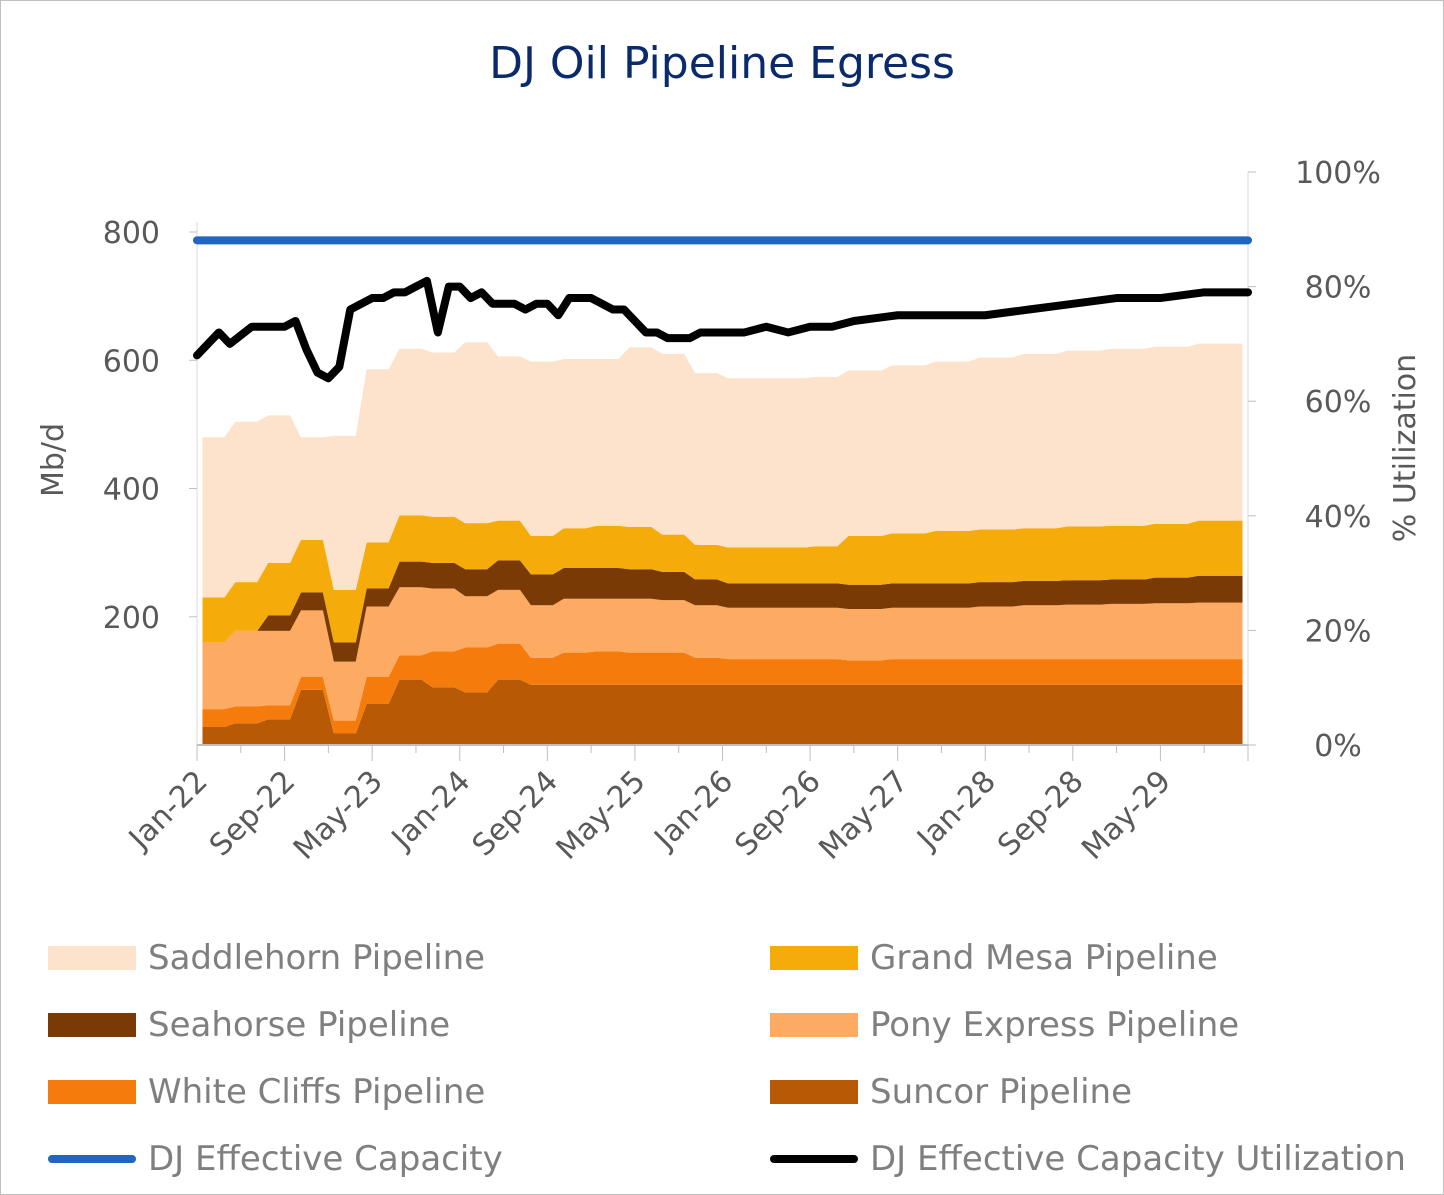 The image size is (1444, 1195). Describe the element at coordinates (1040, 813) in the screenshot. I see `x-tick-label: Sep-28` at that location.